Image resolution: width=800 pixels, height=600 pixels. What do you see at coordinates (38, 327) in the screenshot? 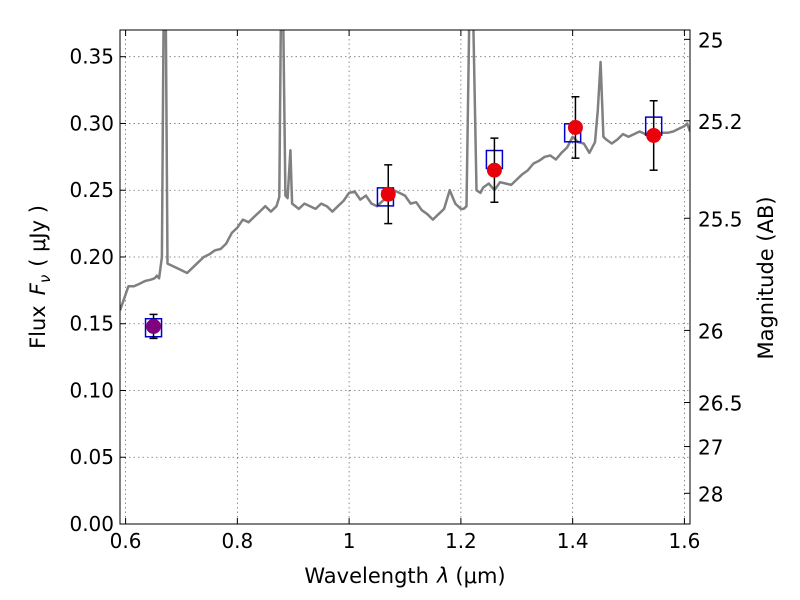
I see `y-axis-title-prefix: Flux` at bounding box center [38, 327].